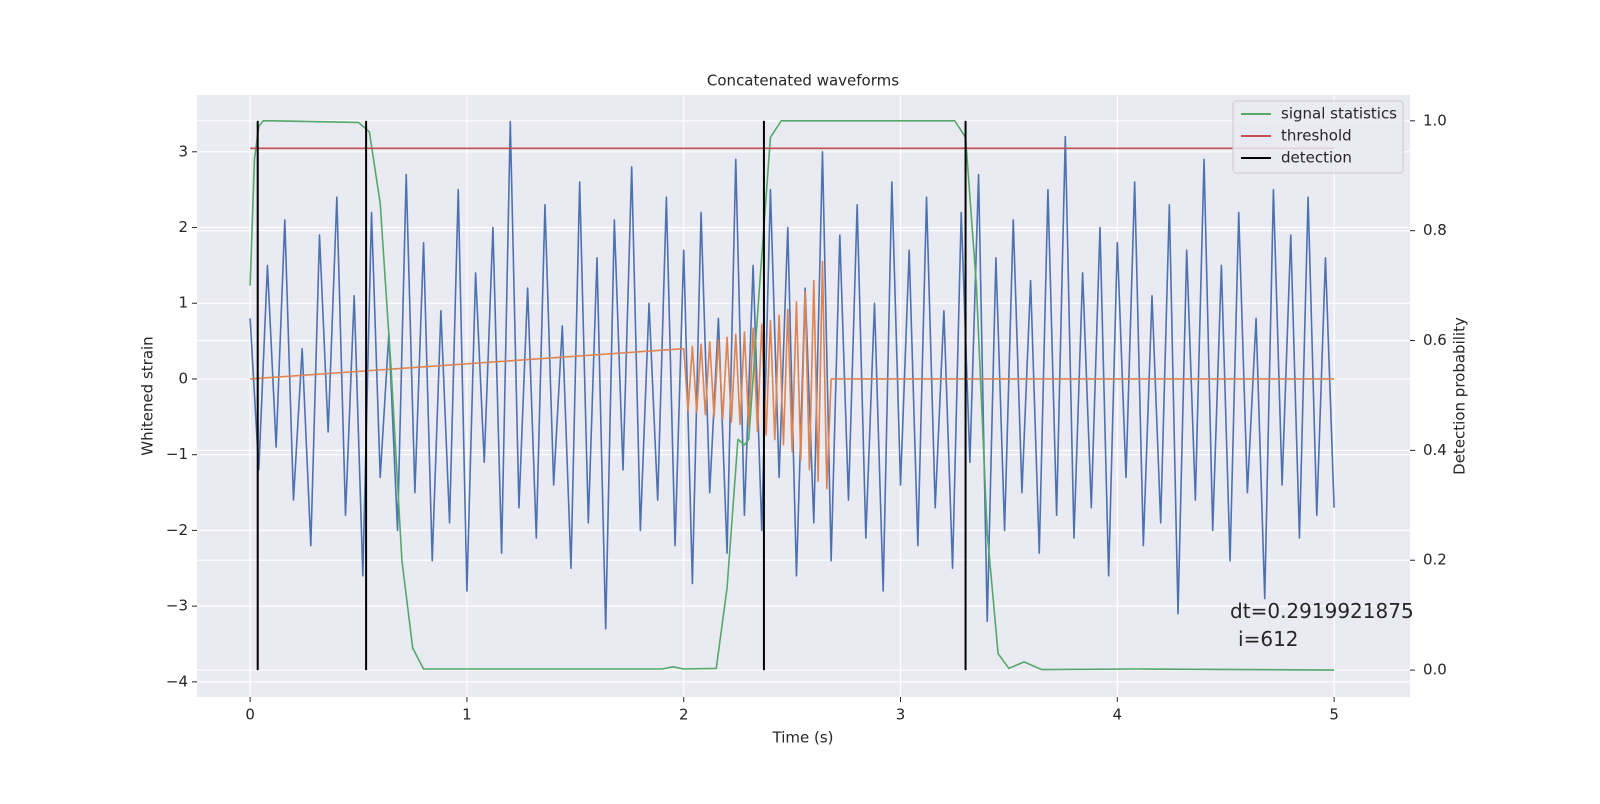  What do you see at coordinates (177, 681) in the screenshot?
I see `y-tick-label: −4` at bounding box center [177, 681].